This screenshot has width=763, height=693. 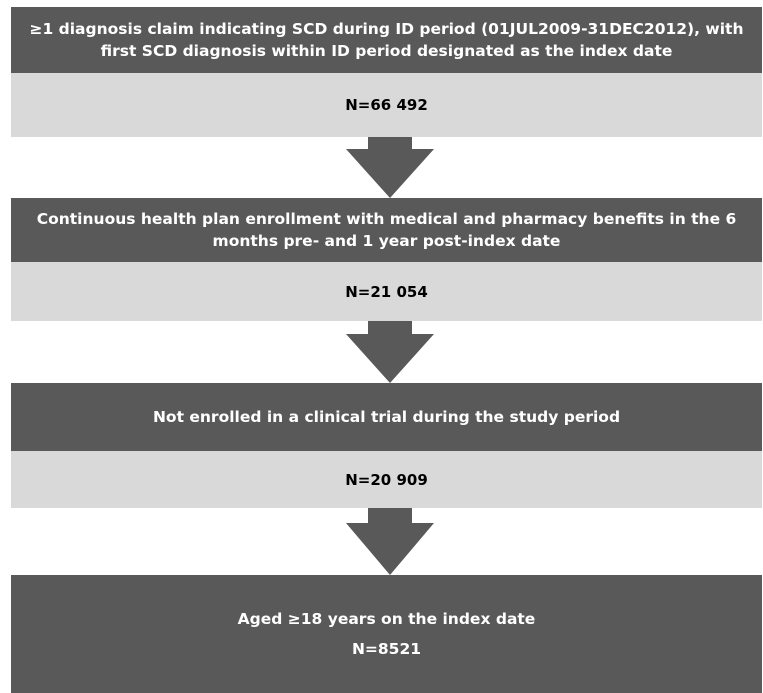 What do you see at coordinates (386, 619) in the screenshot?
I see `step-4-criterion-text: Aged ≥18 years on the index date` at bounding box center [386, 619].